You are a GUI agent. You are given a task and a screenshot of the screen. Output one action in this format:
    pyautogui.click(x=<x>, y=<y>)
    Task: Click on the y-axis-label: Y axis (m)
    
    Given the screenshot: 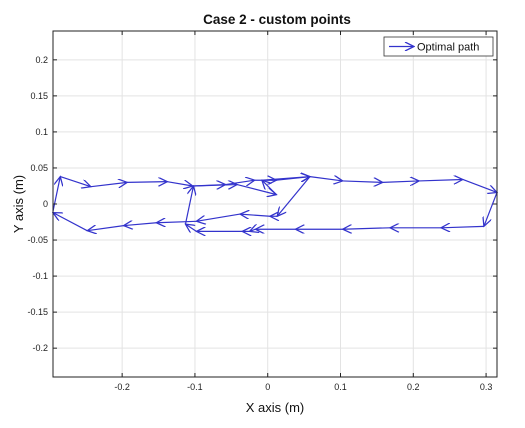 What is the action you would take?
    pyautogui.click(x=18, y=204)
    